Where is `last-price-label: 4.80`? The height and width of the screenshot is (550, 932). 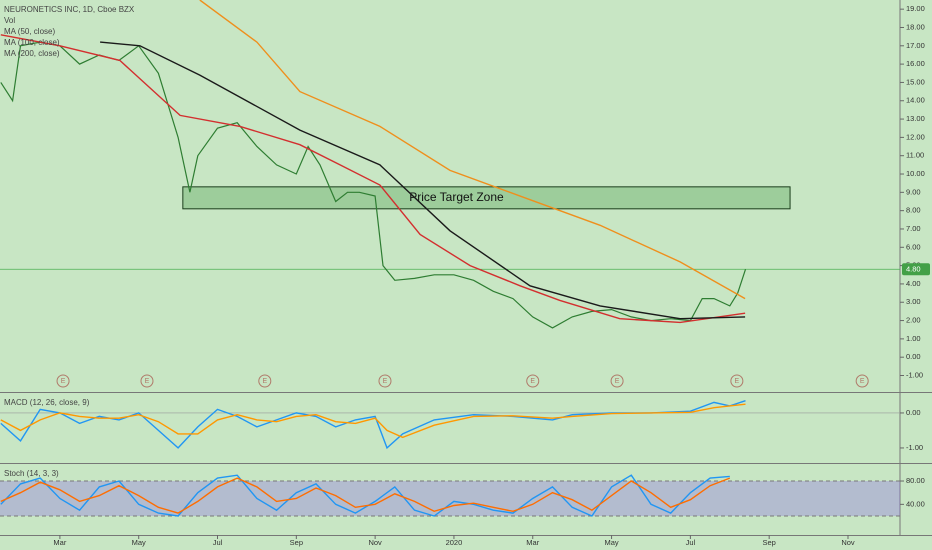 last-price-label: 4.80 is located at coordinates (913, 268).